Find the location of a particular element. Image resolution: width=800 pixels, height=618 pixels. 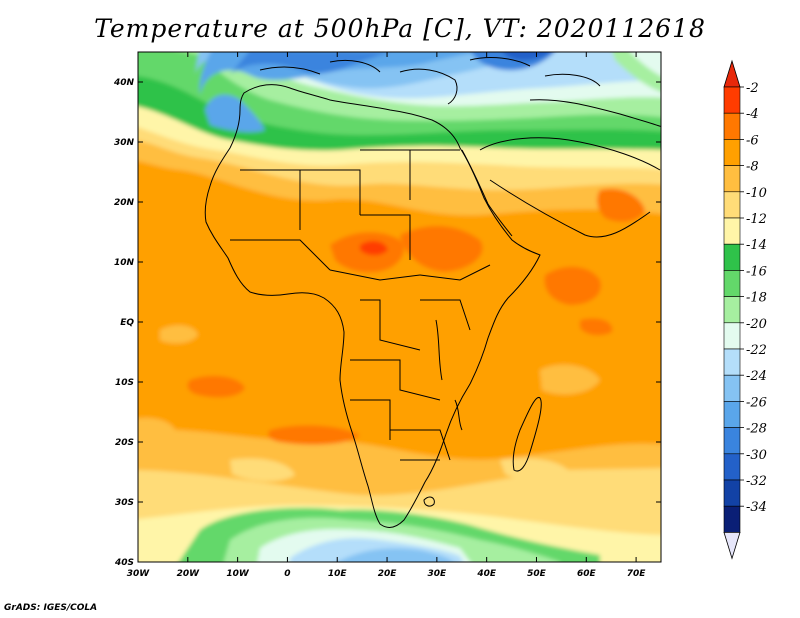

colorbar-label: -14 is located at coordinates (756, 245).